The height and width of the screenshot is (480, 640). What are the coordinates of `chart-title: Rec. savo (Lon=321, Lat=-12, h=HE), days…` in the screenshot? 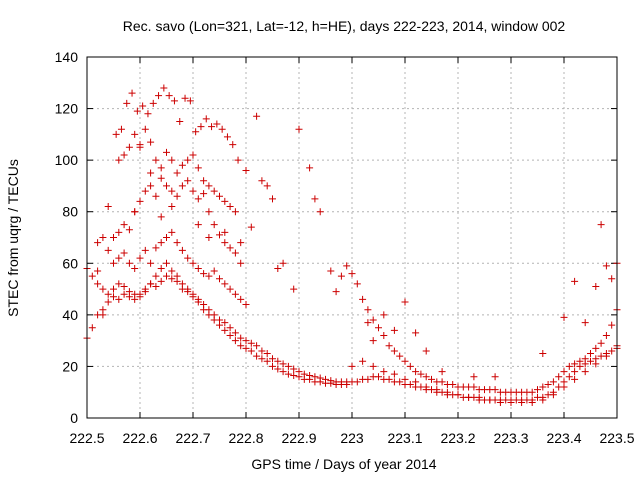 It's located at (344, 26).